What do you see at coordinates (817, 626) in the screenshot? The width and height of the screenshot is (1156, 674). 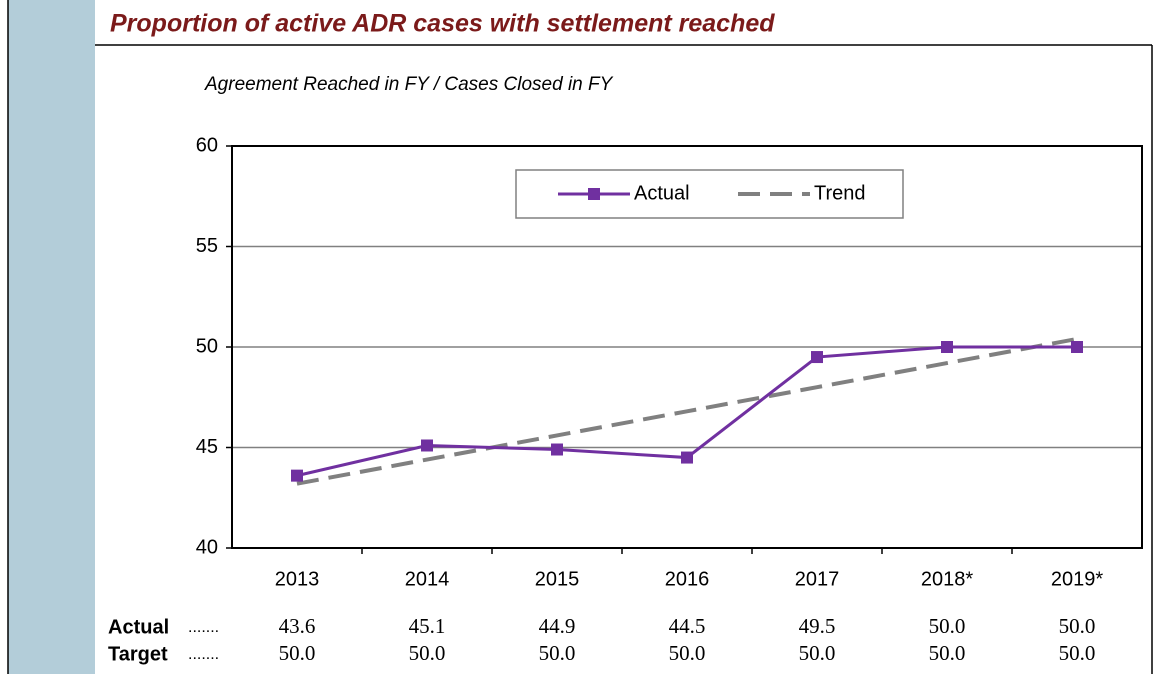 I see `cell: 49.5` at bounding box center [817, 626].